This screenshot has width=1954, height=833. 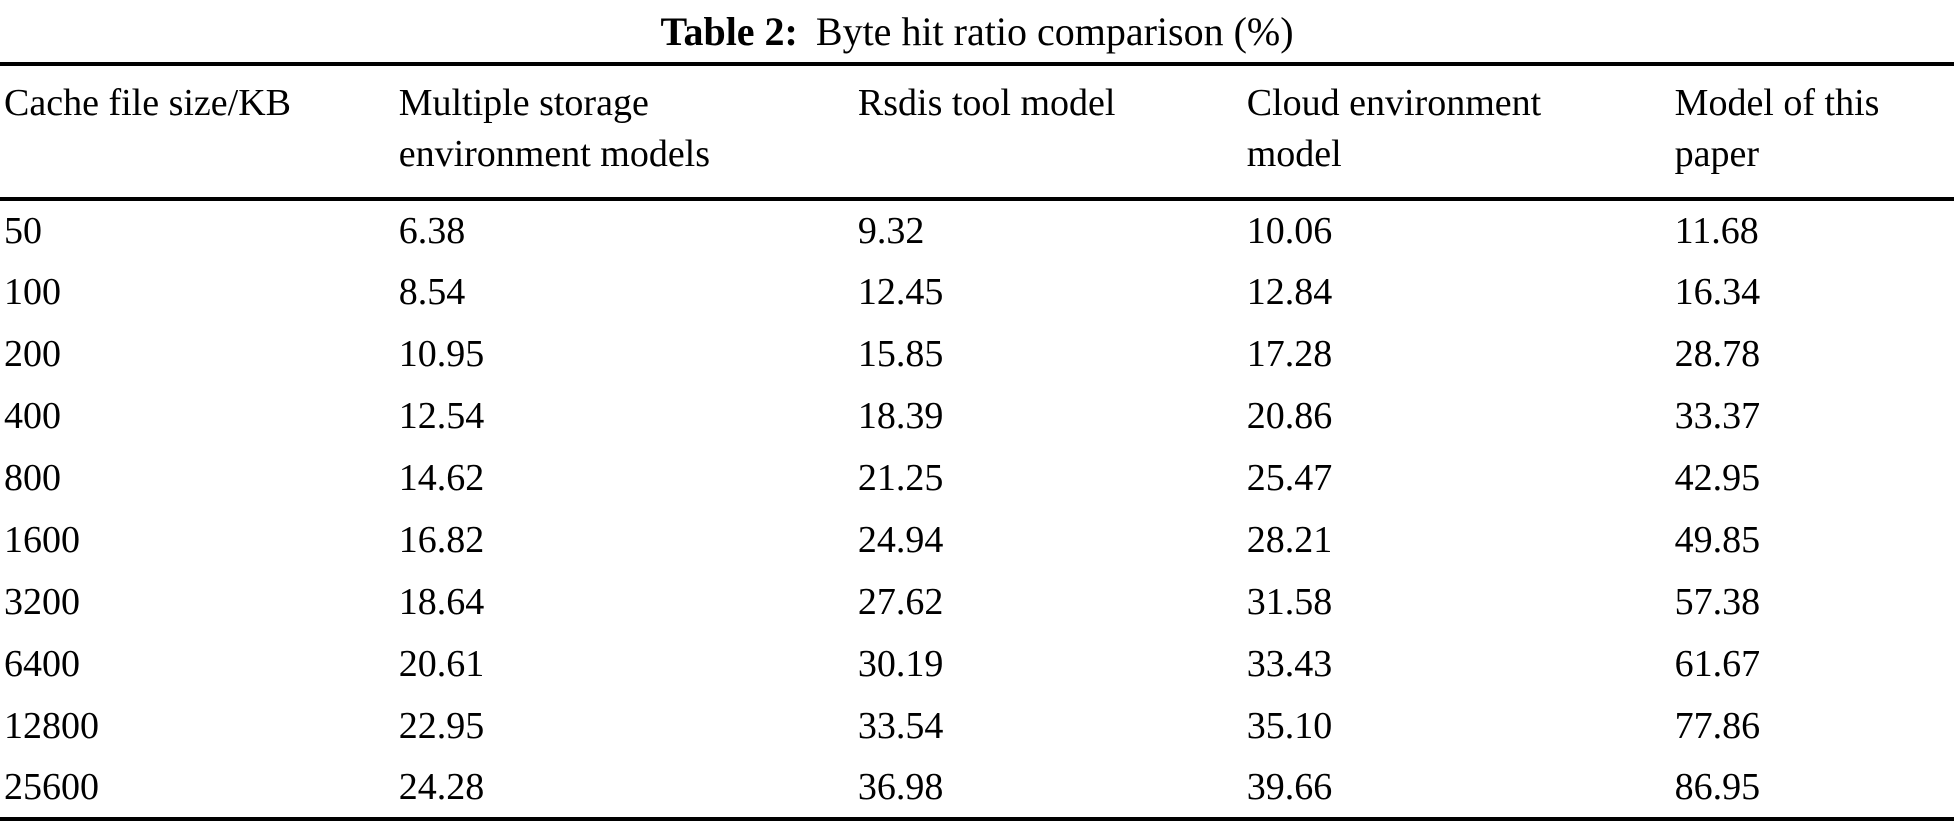 I want to click on data-cell: 27.62, so click(x=900, y=601).